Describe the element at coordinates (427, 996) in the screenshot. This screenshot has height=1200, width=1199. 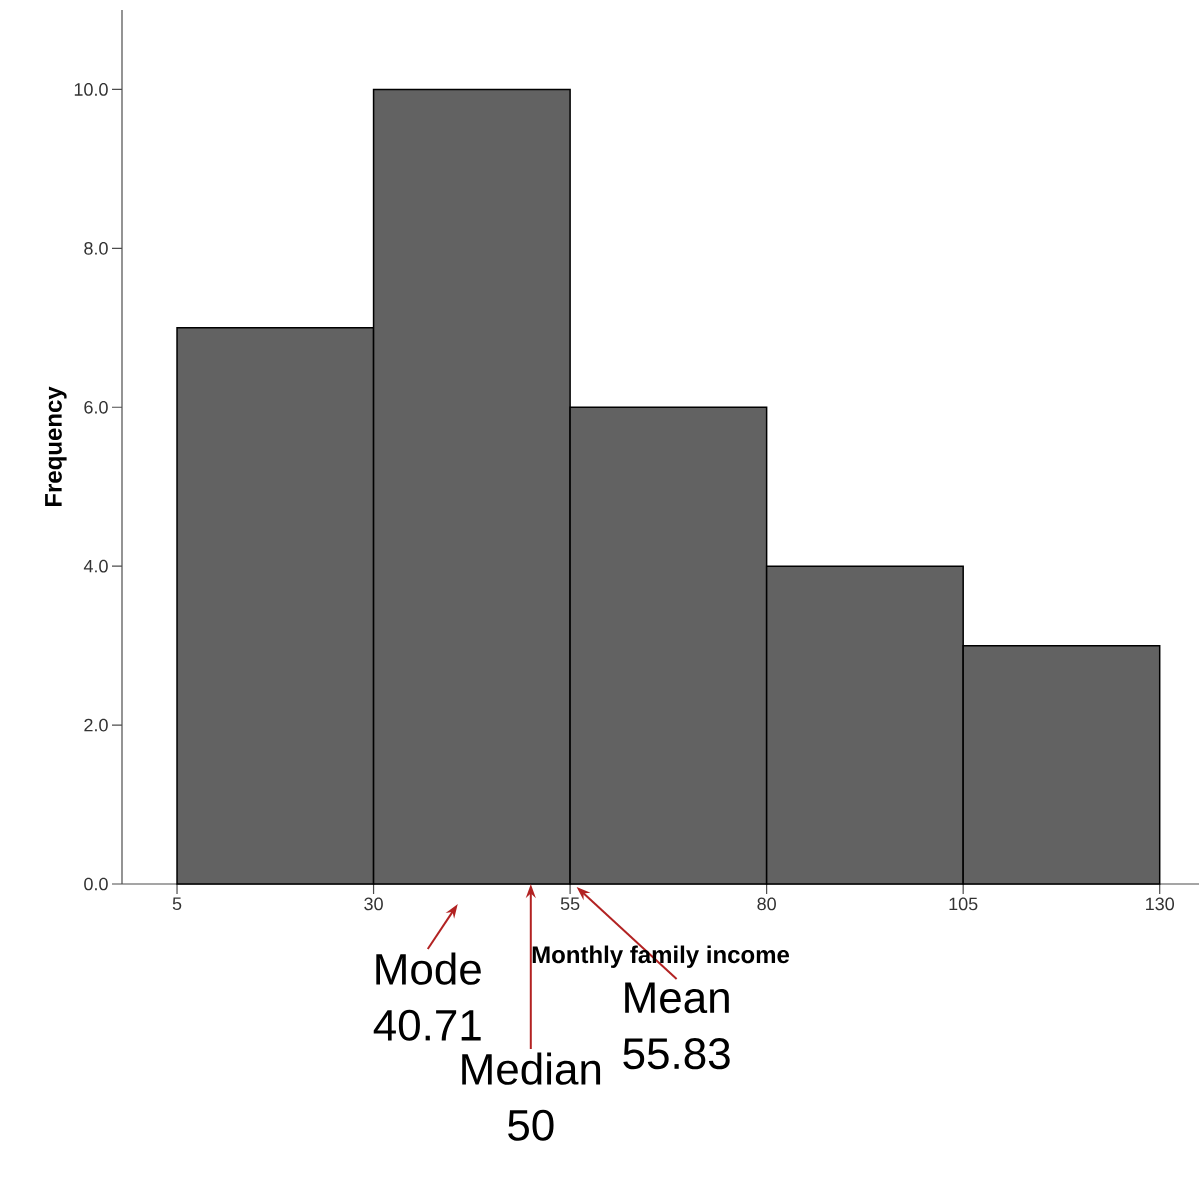
I see `annotation: Mode 40.71` at that location.